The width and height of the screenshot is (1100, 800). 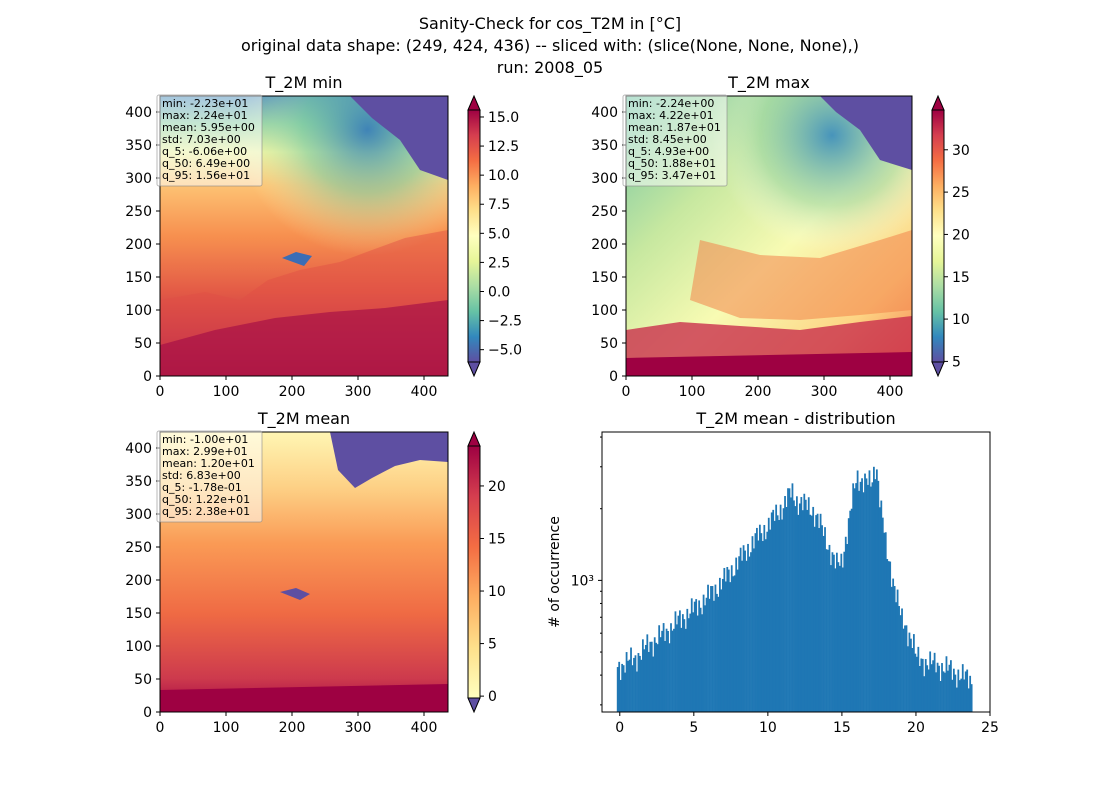 I want to click on panel-max-heatmap, so click(x=769, y=236).